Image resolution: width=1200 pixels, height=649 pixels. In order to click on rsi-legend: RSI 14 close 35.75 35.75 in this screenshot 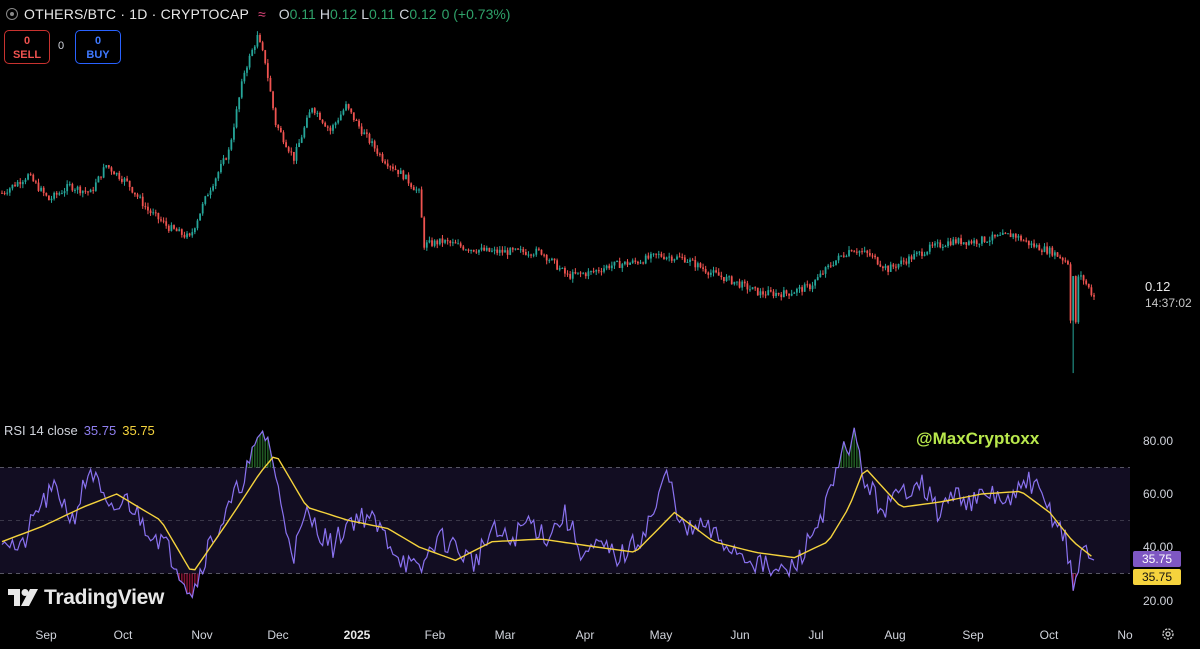, I will do `click(79, 430)`.